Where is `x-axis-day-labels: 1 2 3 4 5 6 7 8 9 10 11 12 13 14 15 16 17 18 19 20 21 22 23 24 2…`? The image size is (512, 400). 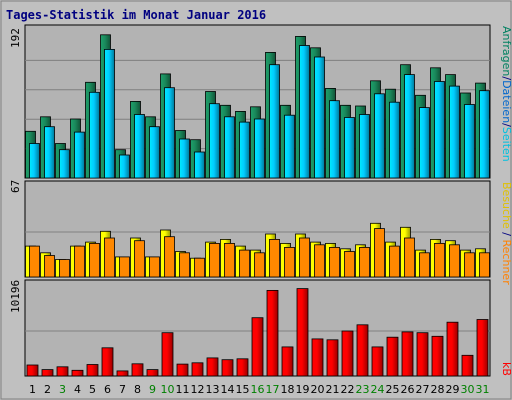 x-axis-day-labels: 1 2 3 4 5 6 7 8 9 10 11 12 13 14 15 16 17 18 19 20 21 22 23 24 2… is located at coordinates (259, 389).